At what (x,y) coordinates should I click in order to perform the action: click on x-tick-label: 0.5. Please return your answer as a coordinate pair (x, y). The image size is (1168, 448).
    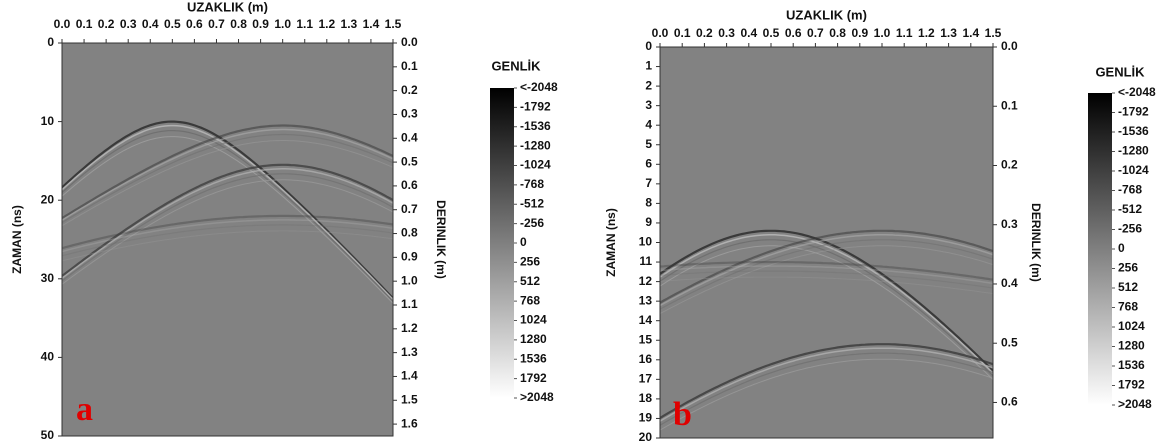
    Looking at the image, I should click on (771, 33).